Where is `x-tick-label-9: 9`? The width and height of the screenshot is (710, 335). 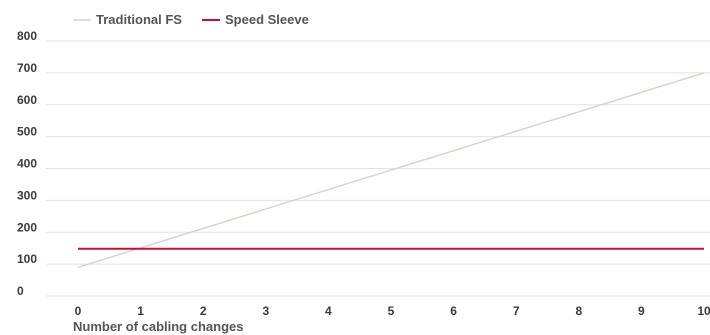
x-tick-label-9: 9 is located at coordinates (641, 311).